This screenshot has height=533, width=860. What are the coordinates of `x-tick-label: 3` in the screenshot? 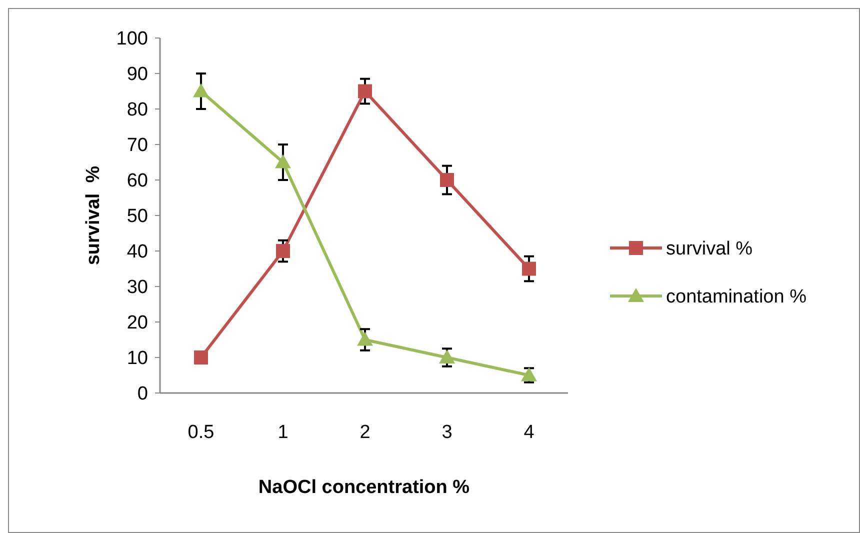 It's located at (447, 432).